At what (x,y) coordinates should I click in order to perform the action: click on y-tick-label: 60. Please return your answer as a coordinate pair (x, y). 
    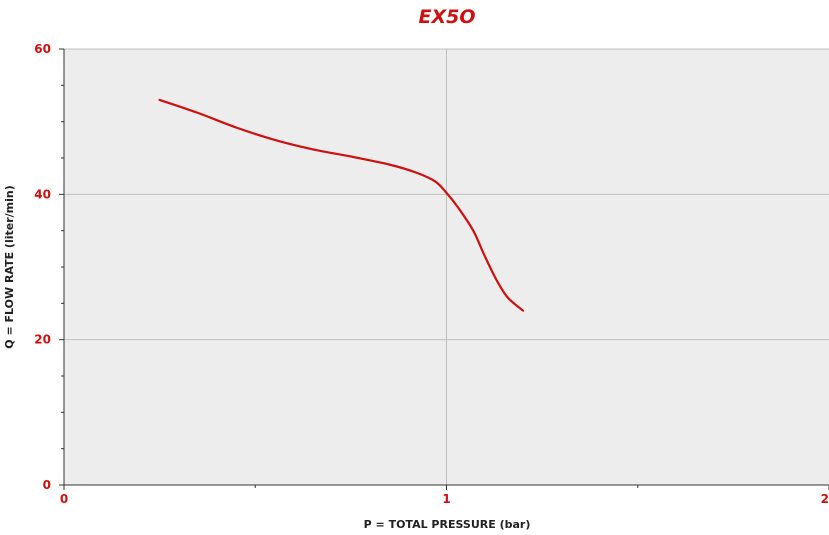
    Looking at the image, I should click on (42, 49).